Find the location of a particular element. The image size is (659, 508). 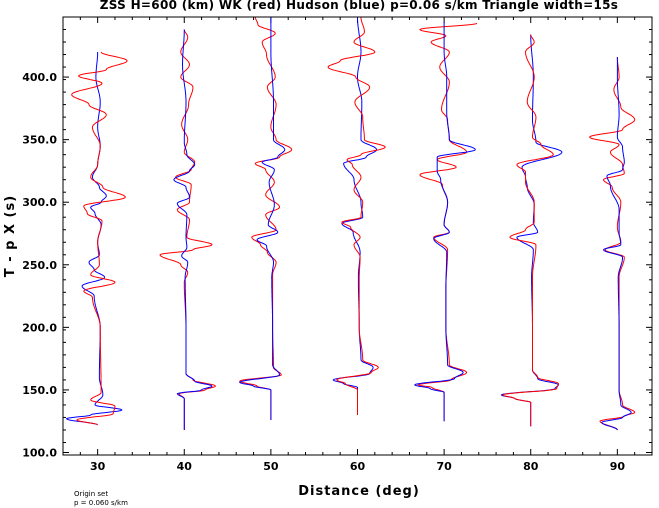

x-tick-label: 70 is located at coordinates (444, 466).